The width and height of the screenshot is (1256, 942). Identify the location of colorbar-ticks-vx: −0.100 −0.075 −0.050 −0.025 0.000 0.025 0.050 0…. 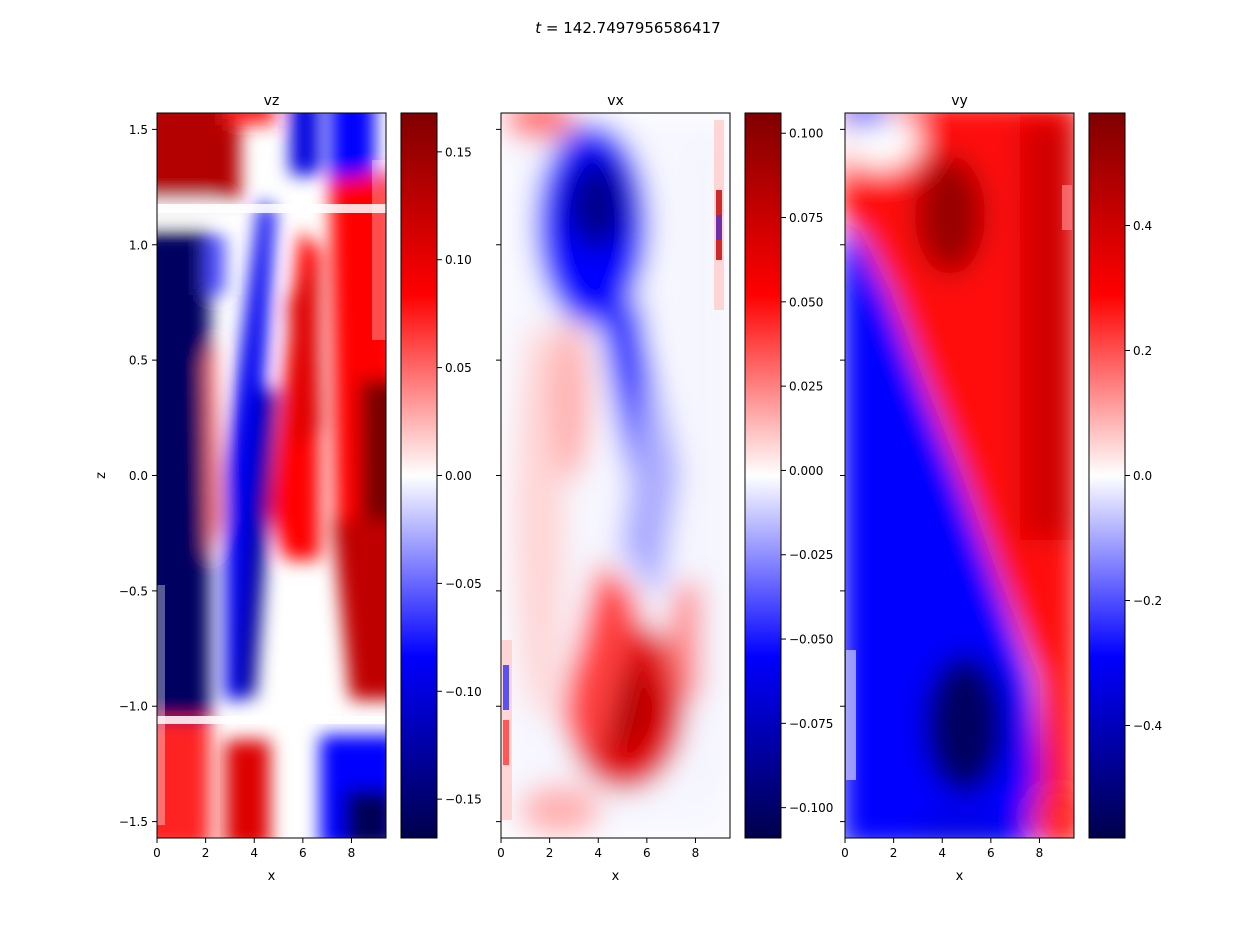
(807, 471).